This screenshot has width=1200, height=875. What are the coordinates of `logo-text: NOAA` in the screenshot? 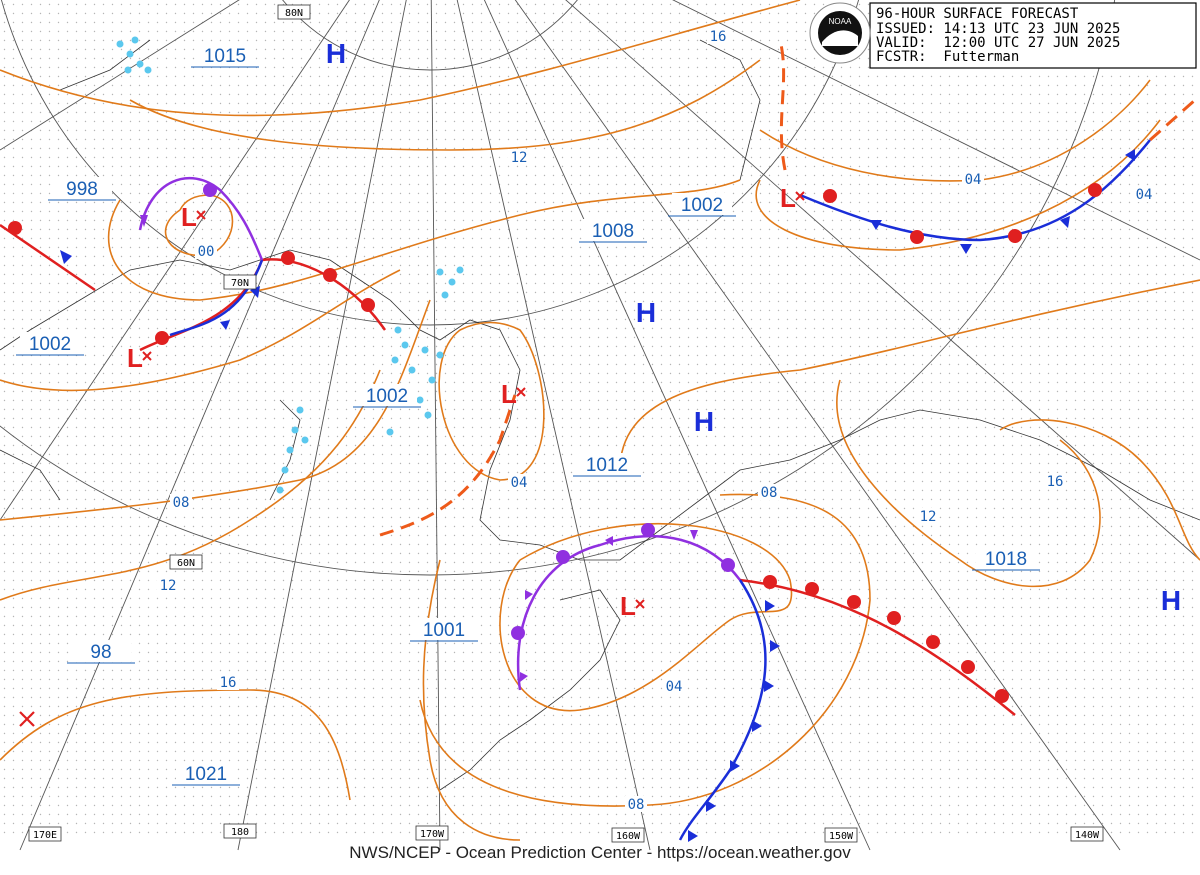 It's located at (840, 21).